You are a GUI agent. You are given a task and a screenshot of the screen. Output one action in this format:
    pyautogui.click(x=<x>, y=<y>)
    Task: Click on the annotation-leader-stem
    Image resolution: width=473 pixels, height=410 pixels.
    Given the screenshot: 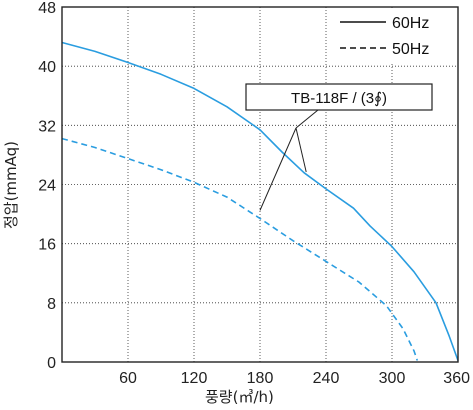 What is the action you would take?
    pyautogui.click(x=307, y=119)
    